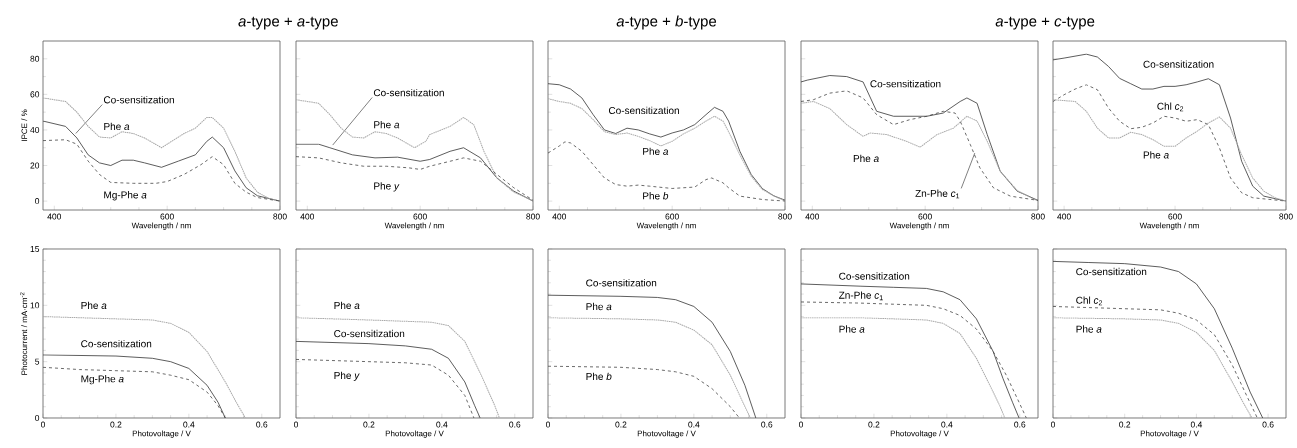  I want to click on y-axis-title: Photocurrent / mA·cm$^{-2}$, so click(24, 333).